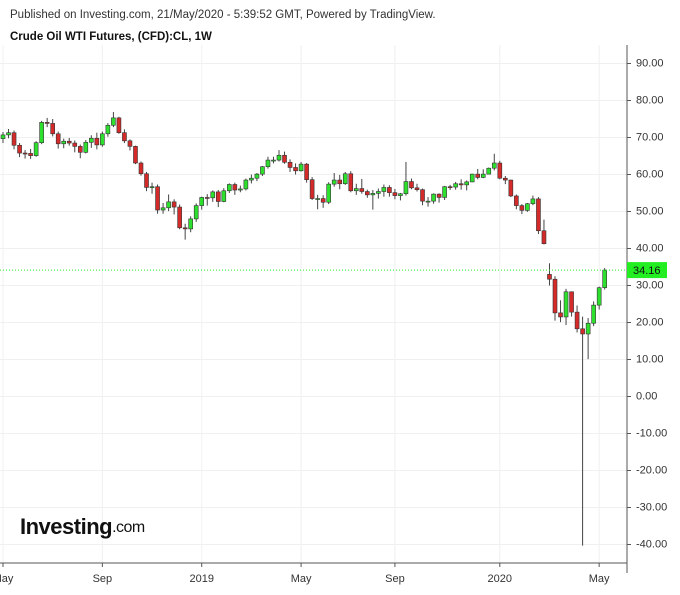 The width and height of the screenshot is (680, 595). What do you see at coordinates (500, 579) in the screenshot?
I see `x-tick-label: 2020` at bounding box center [500, 579].